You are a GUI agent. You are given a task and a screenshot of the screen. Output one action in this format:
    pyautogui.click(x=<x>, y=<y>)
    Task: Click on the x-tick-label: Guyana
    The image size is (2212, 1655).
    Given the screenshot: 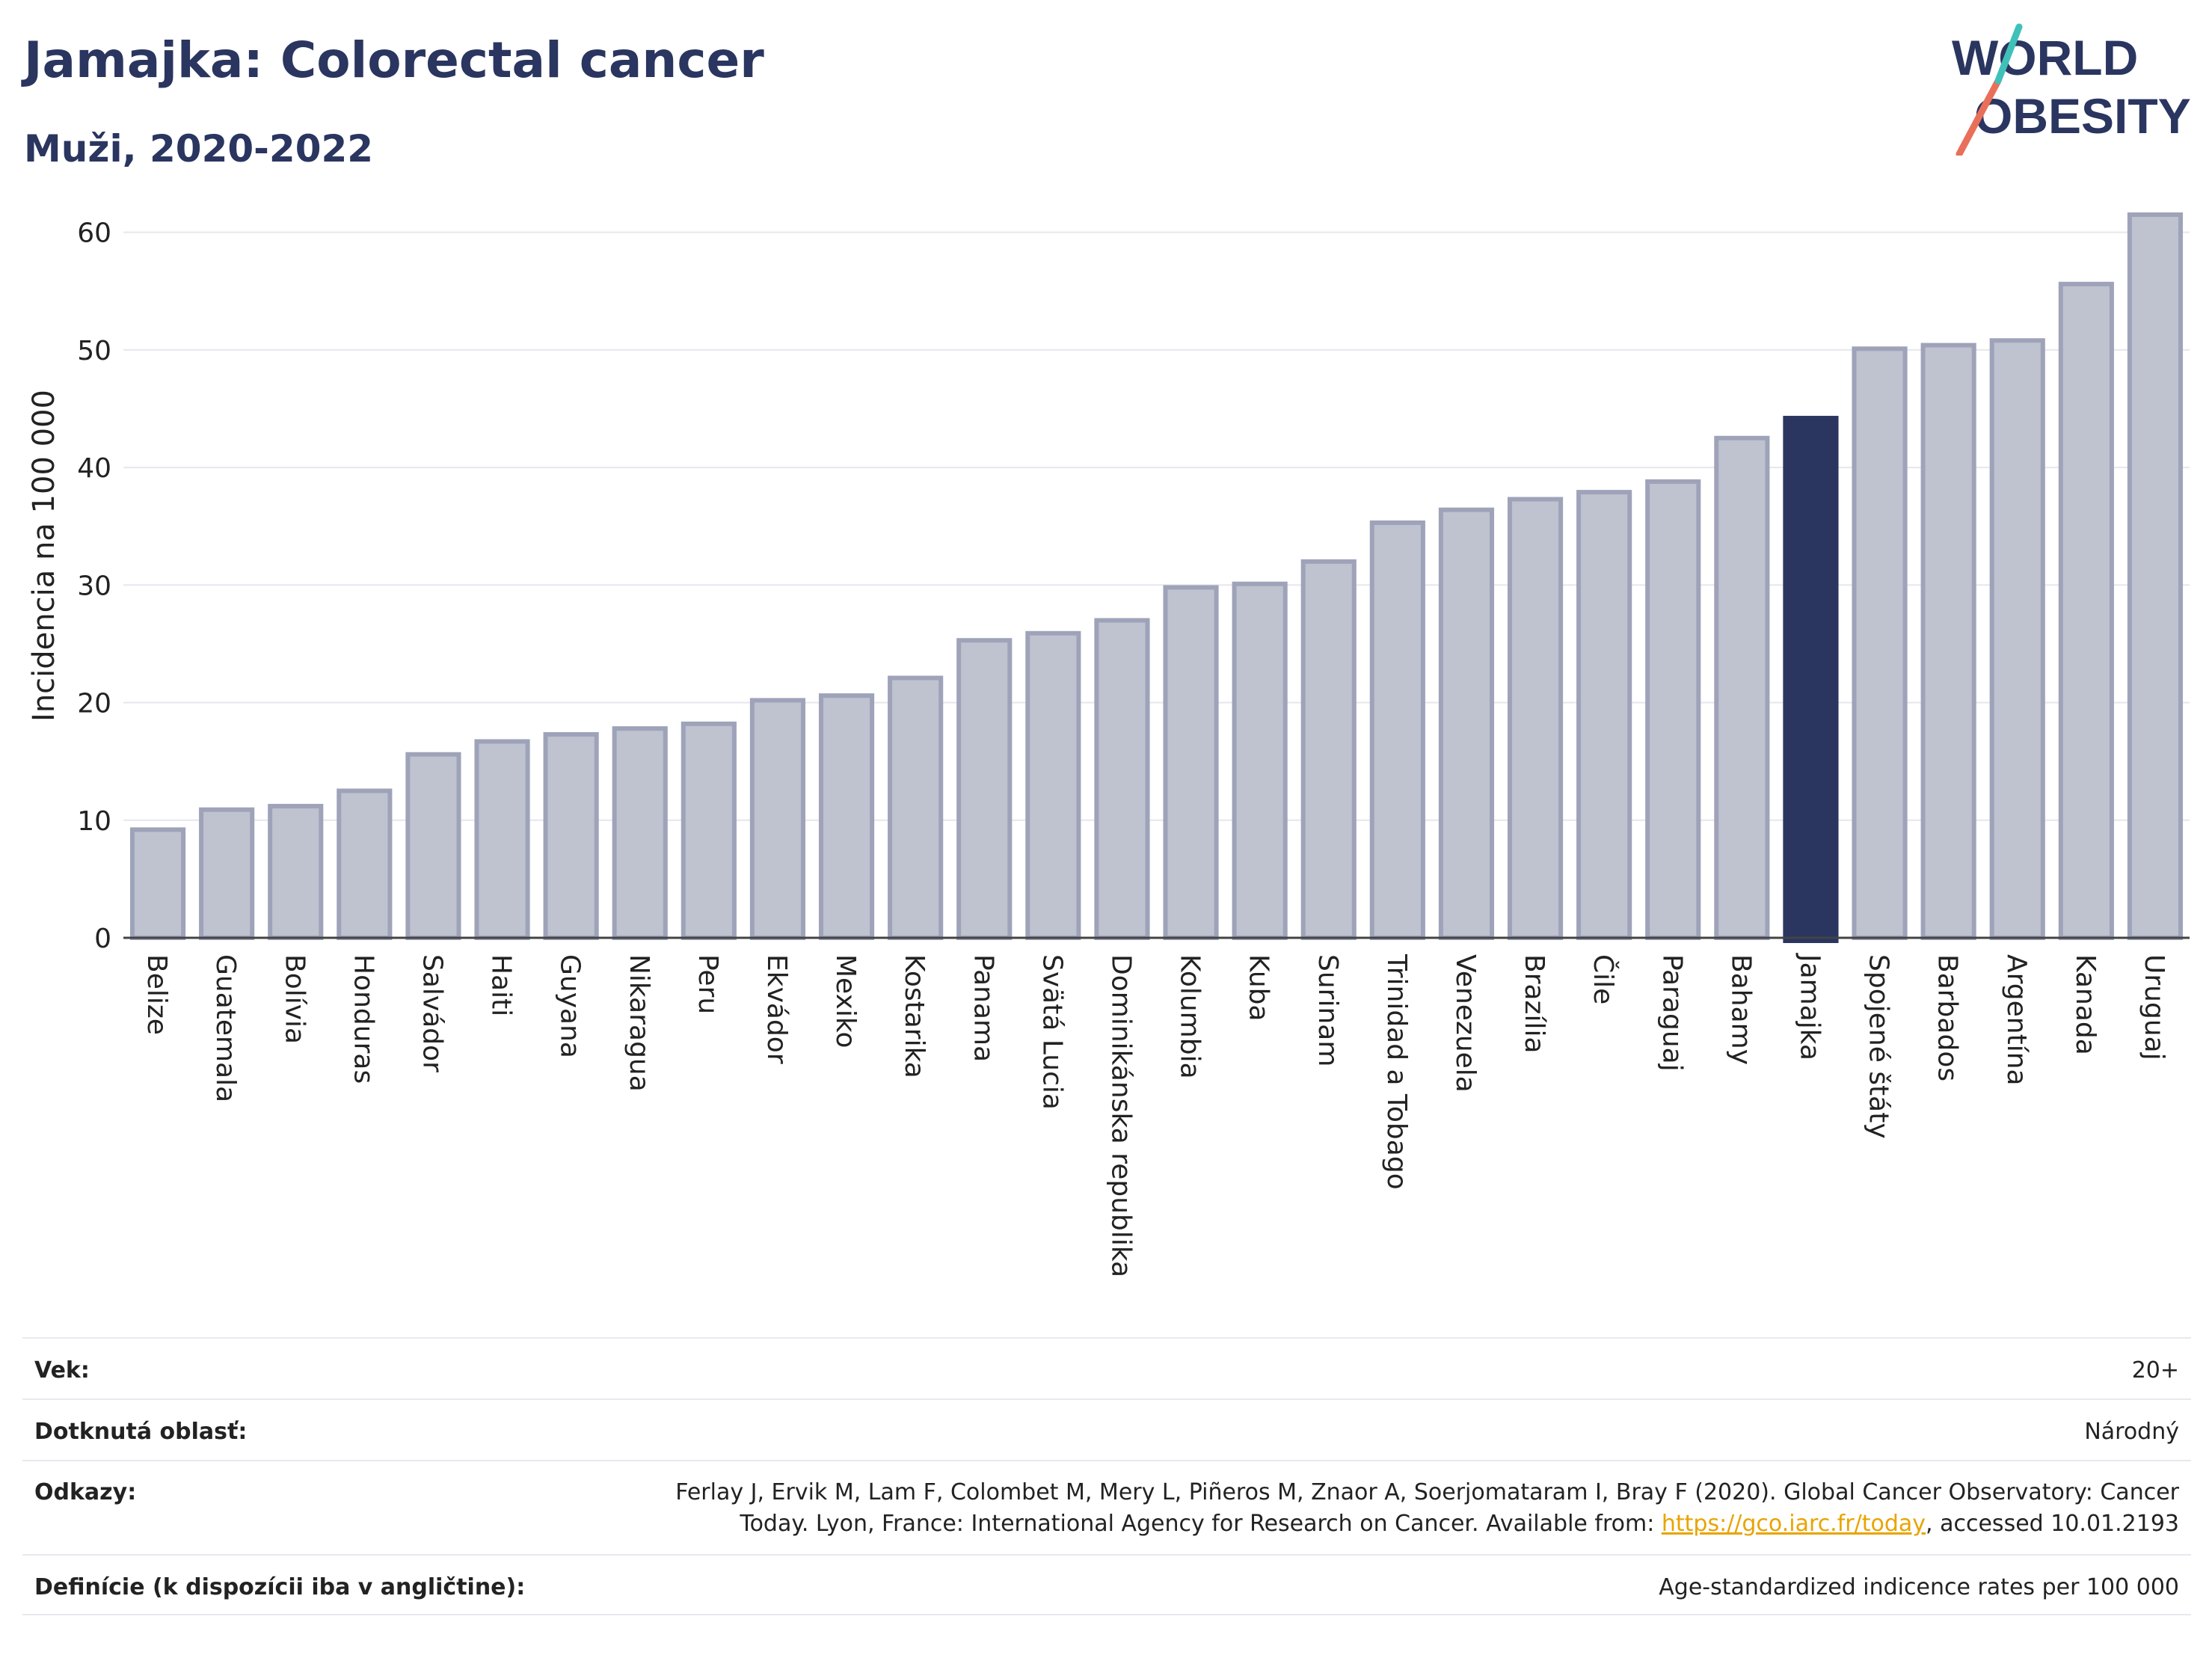 What is the action you would take?
    pyautogui.click(x=570, y=1006)
    